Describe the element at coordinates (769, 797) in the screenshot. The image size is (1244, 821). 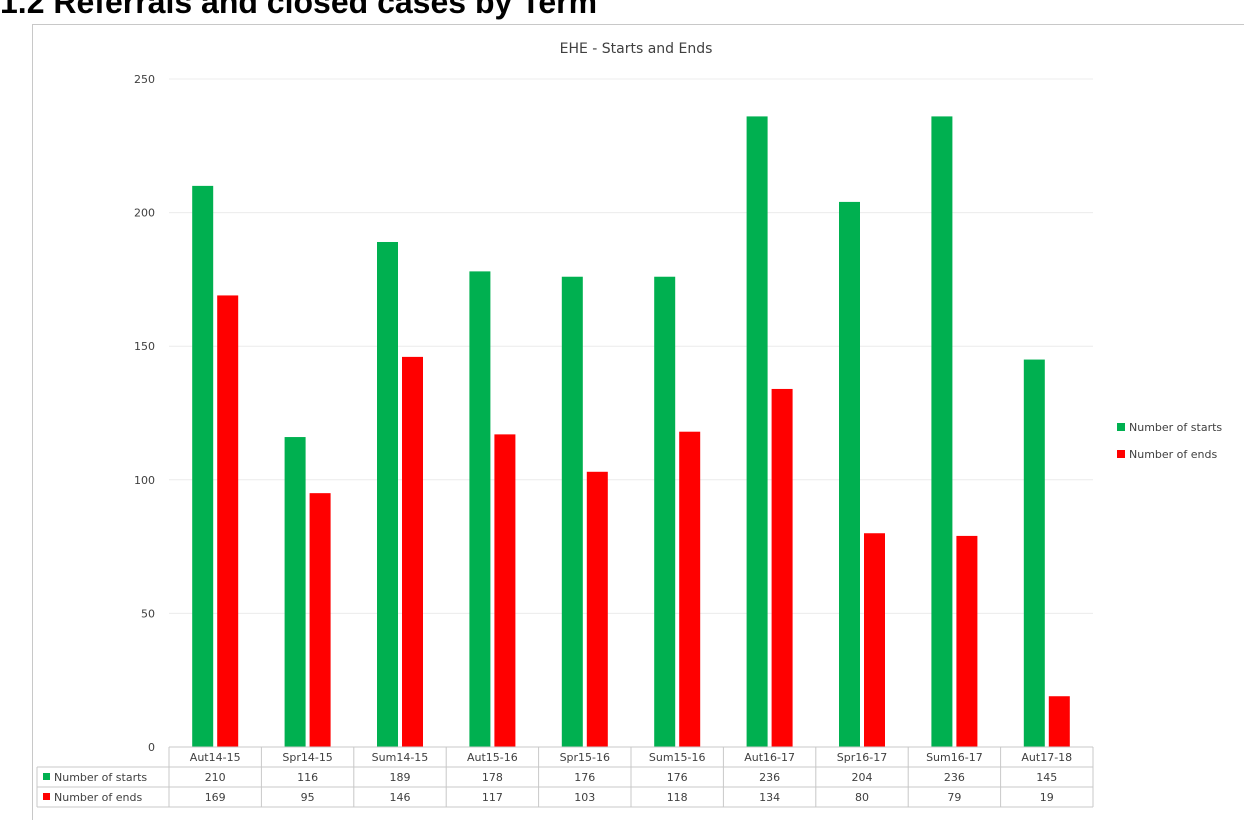
I see `data-label: 134` at that location.